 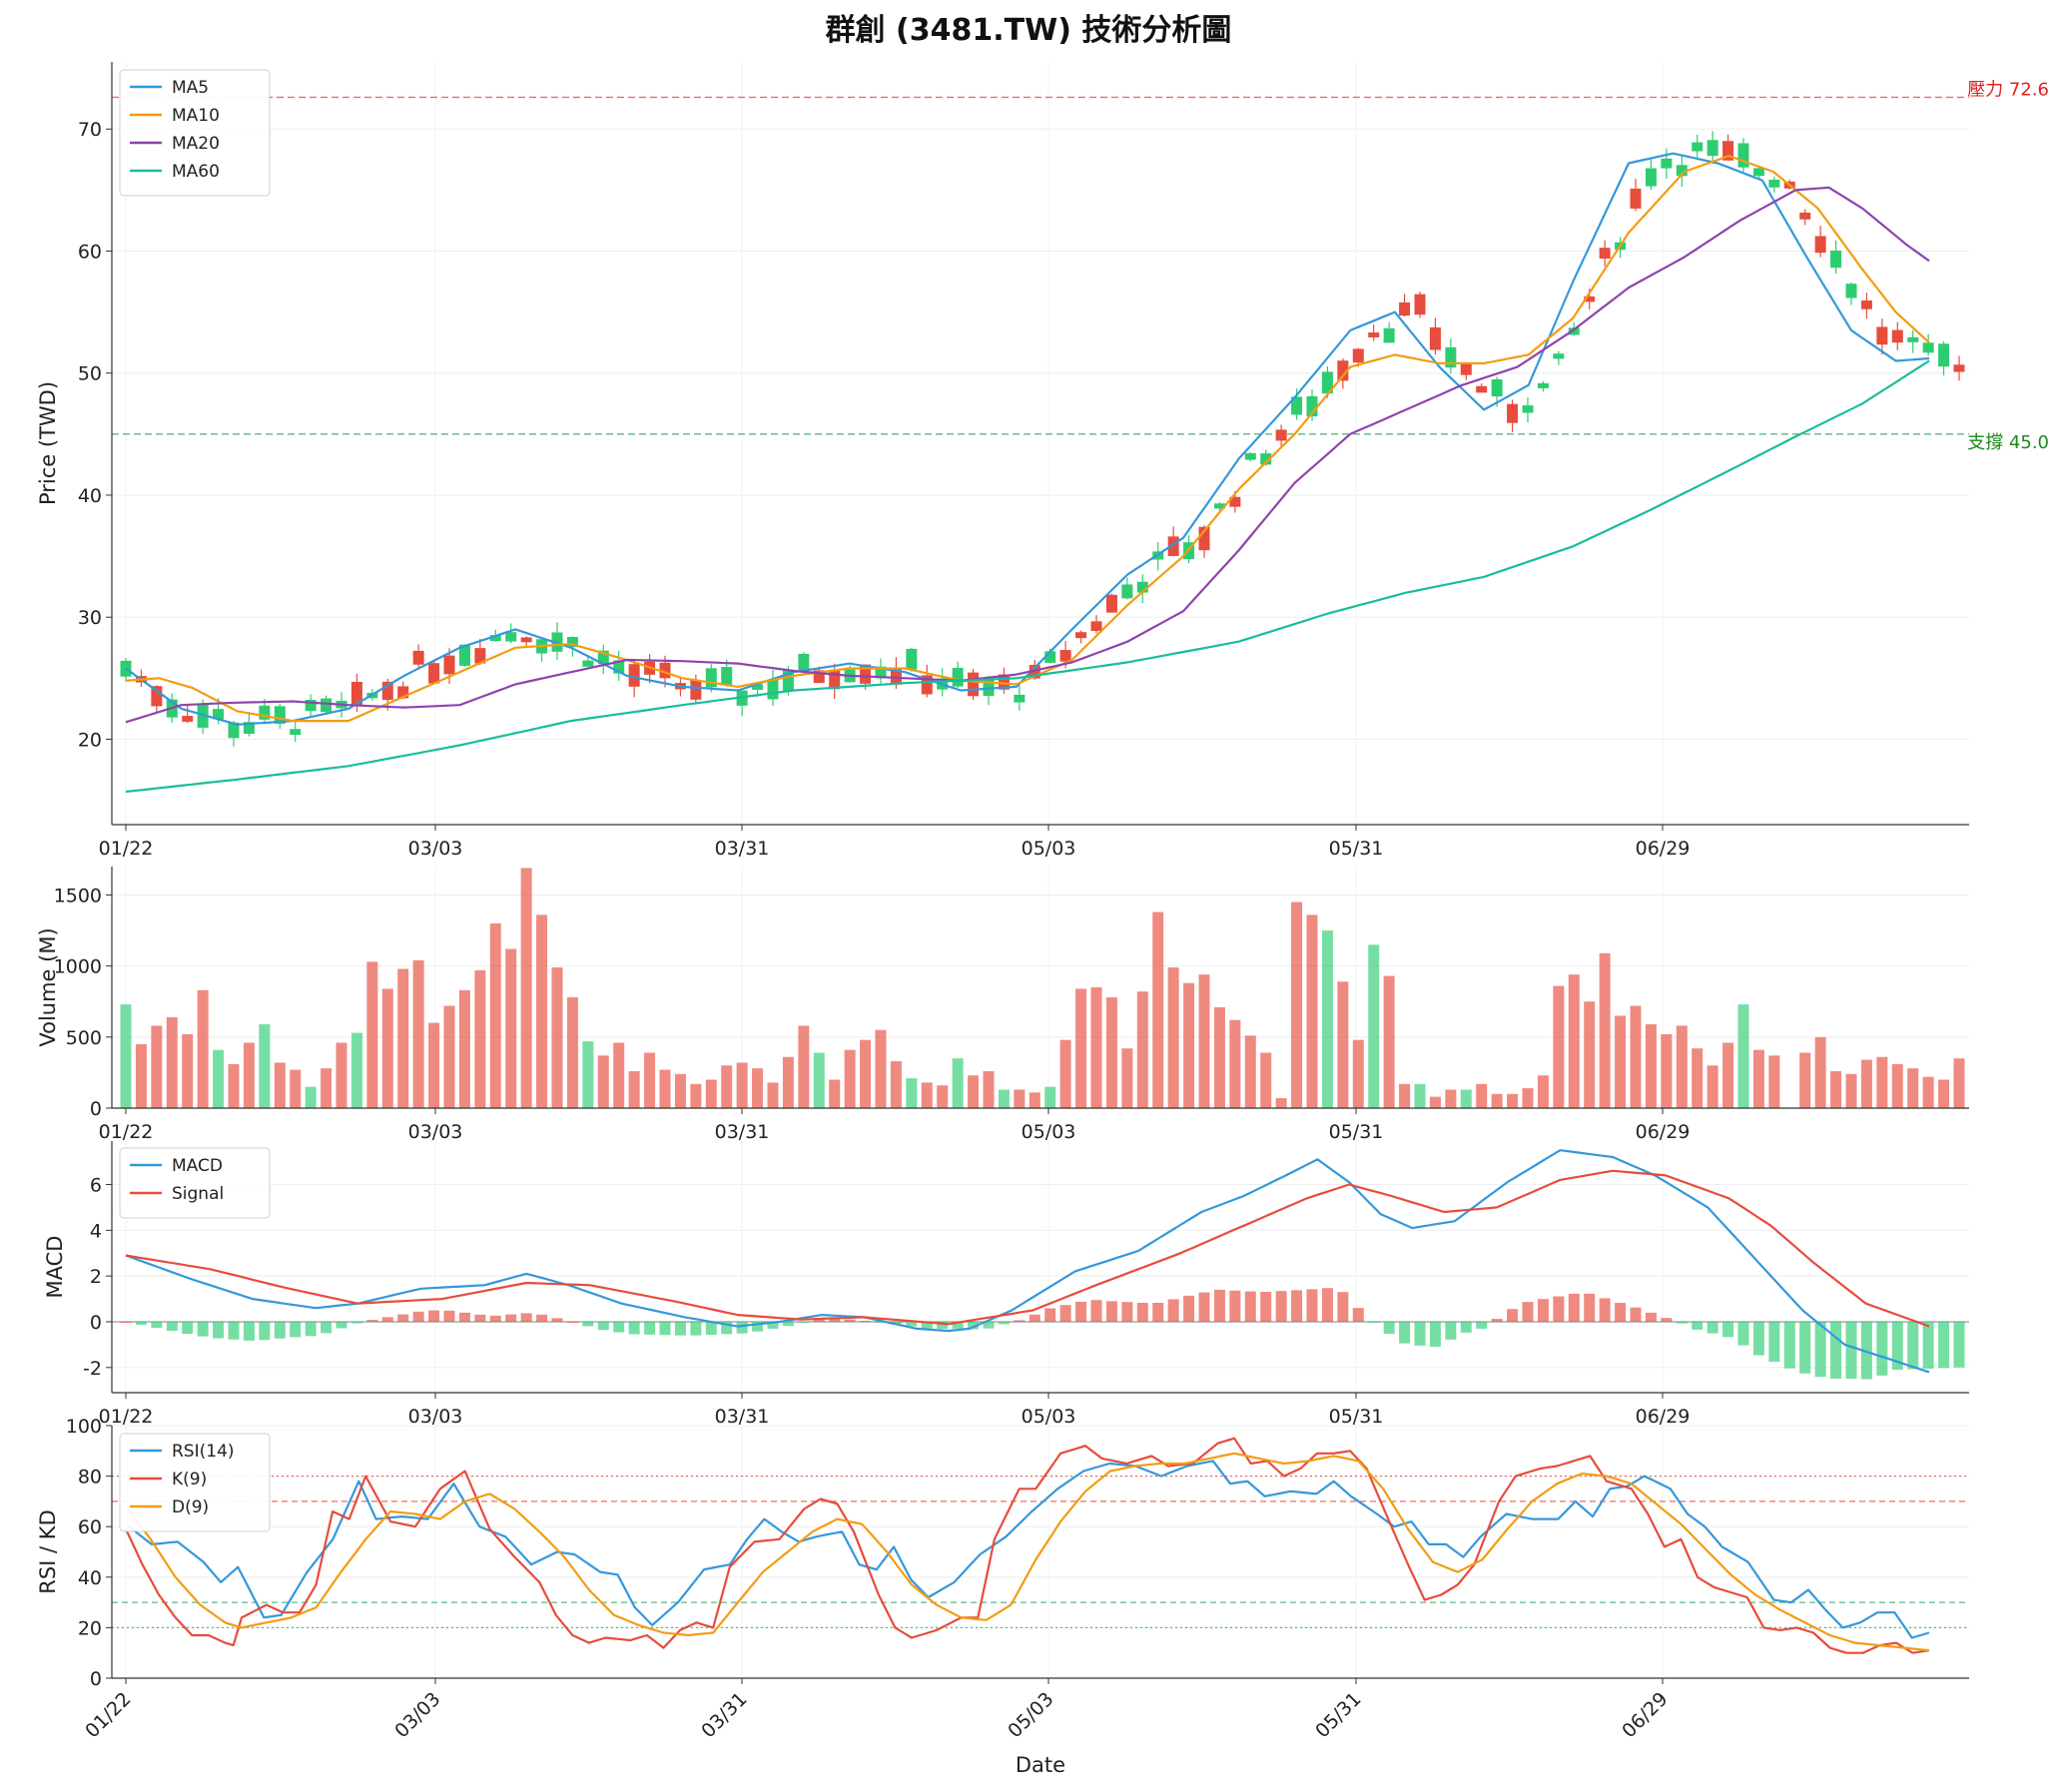 What do you see at coordinates (55, 1267) in the screenshot?
I see `macd-ylabel: MACD` at bounding box center [55, 1267].